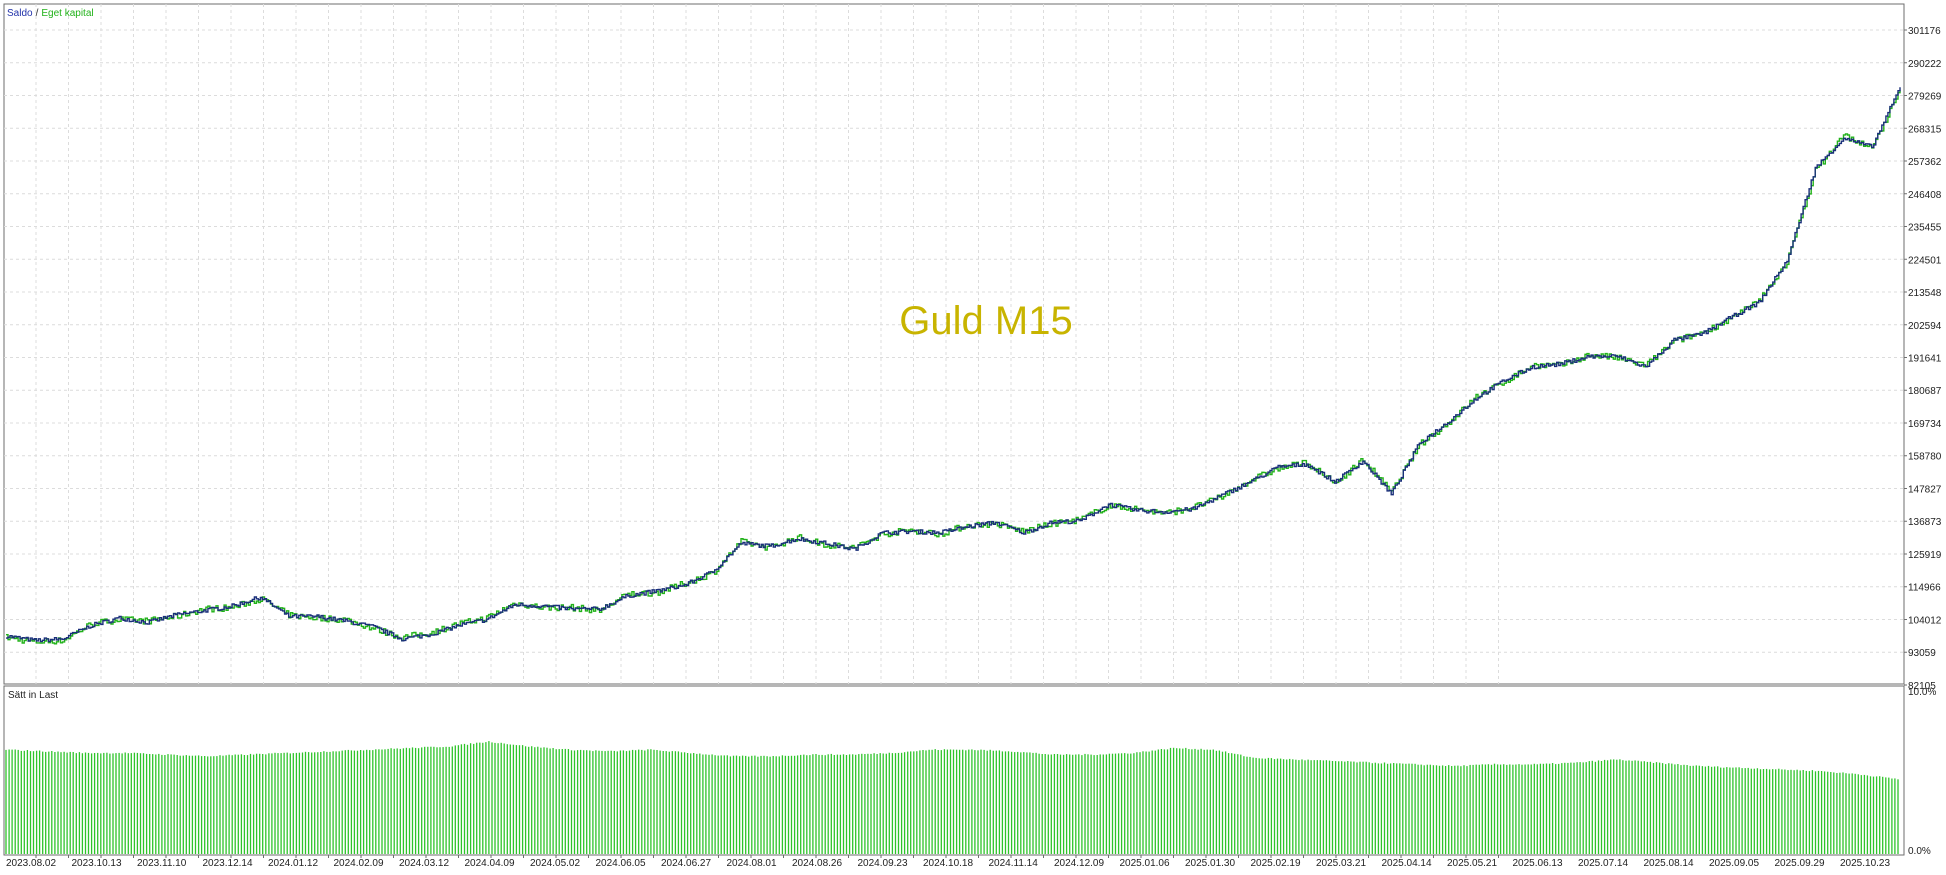  What do you see at coordinates (1925, 293) in the screenshot?
I see `y-tick-label: 213548` at bounding box center [1925, 293].